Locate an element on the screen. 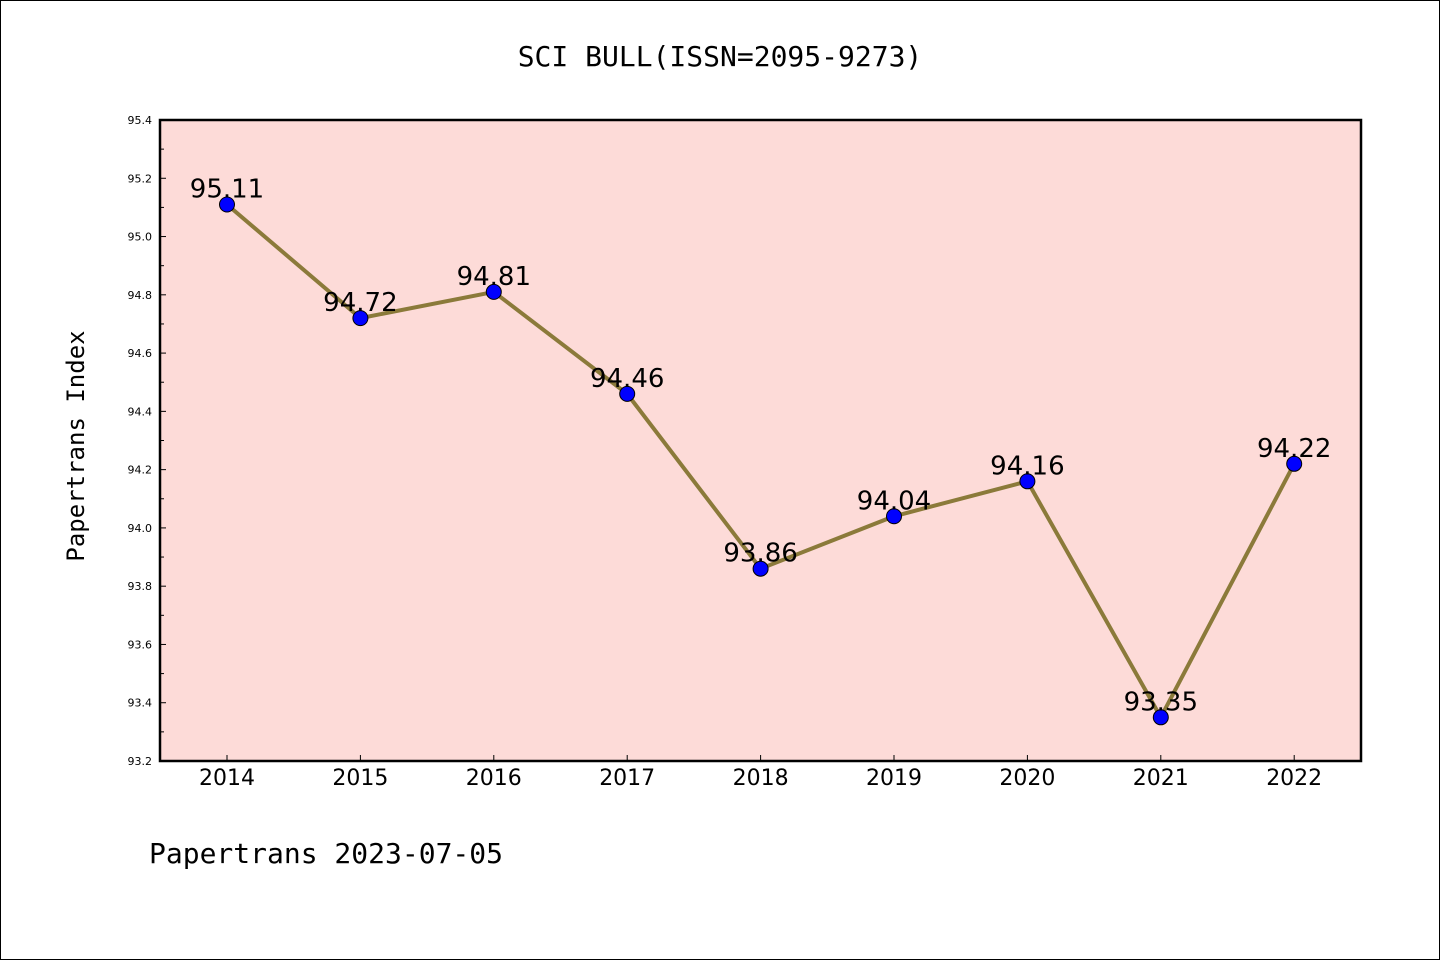  data-label: 94.04 is located at coordinates (894, 501).